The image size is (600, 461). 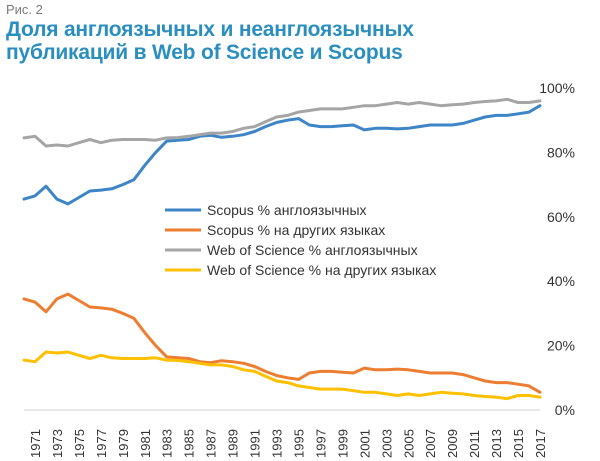 I want to click on y-tick-label: 100%, so click(x=557, y=88).